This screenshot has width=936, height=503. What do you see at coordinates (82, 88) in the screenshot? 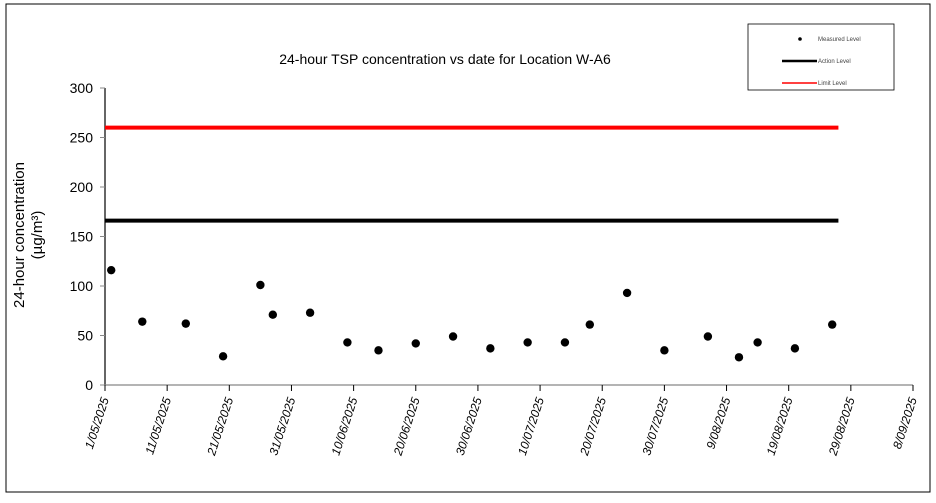
I see `y-tick-label: 300` at bounding box center [82, 88].